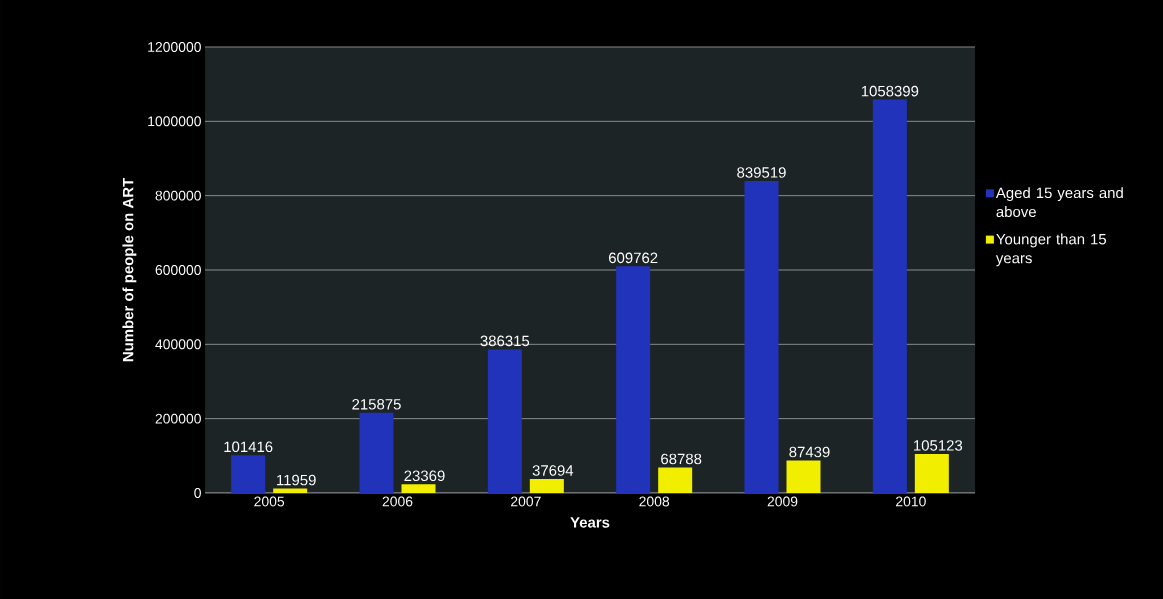 The image size is (1163, 599). What do you see at coordinates (911, 501) in the screenshot?
I see `x-tick-label: 2010` at bounding box center [911, 501].